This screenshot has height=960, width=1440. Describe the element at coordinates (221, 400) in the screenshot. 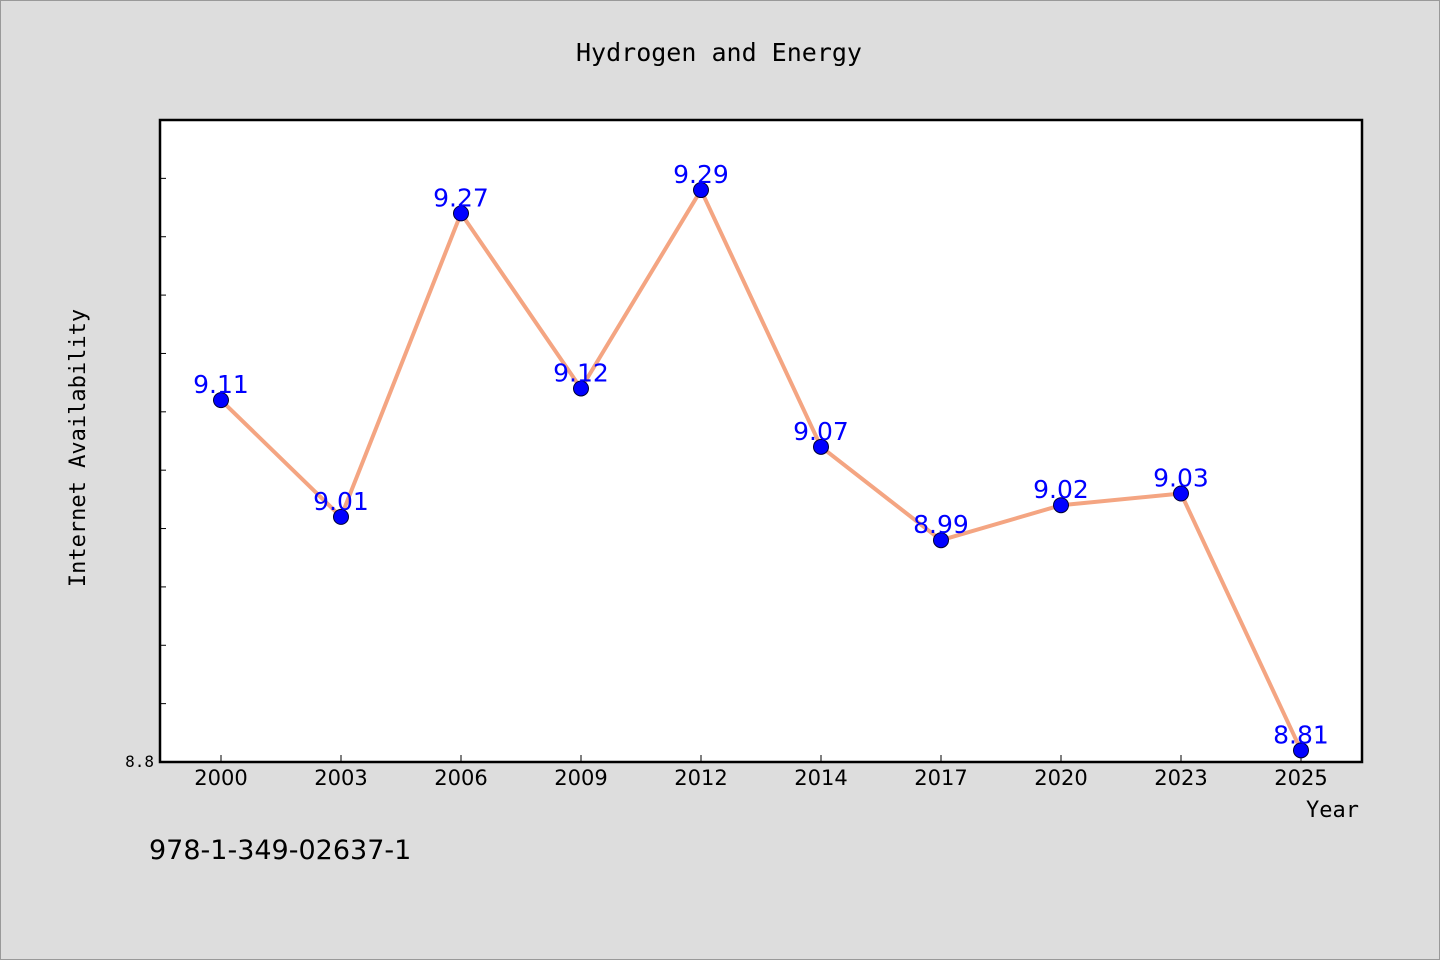

I see `data-point-2000` at that location.